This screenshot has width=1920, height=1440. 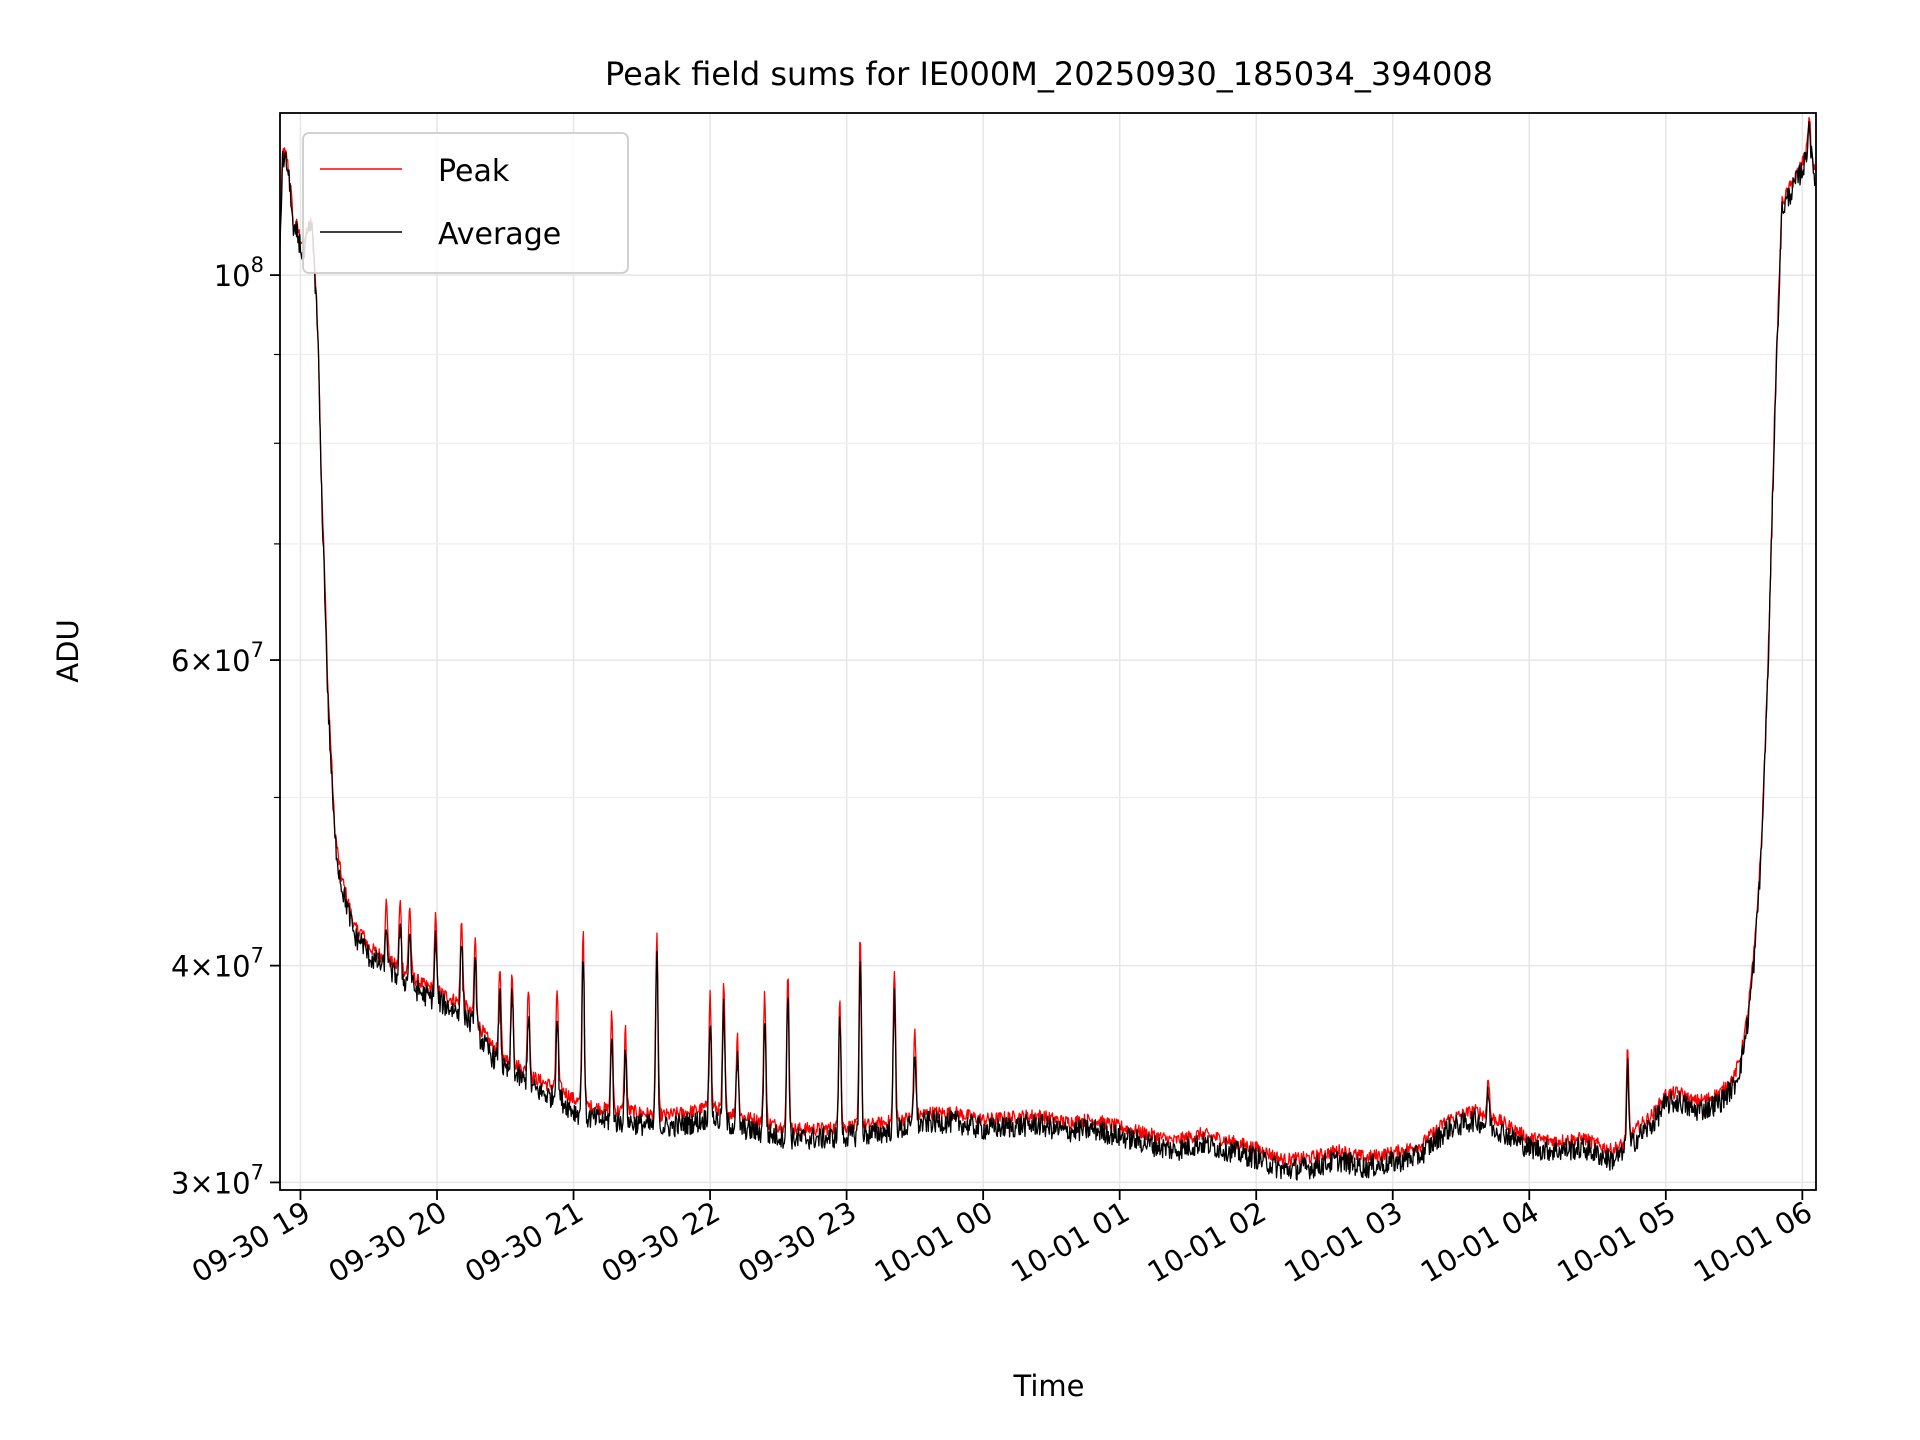 I want to click on y-tick-label: 6×107, so click(x=217, y=658).